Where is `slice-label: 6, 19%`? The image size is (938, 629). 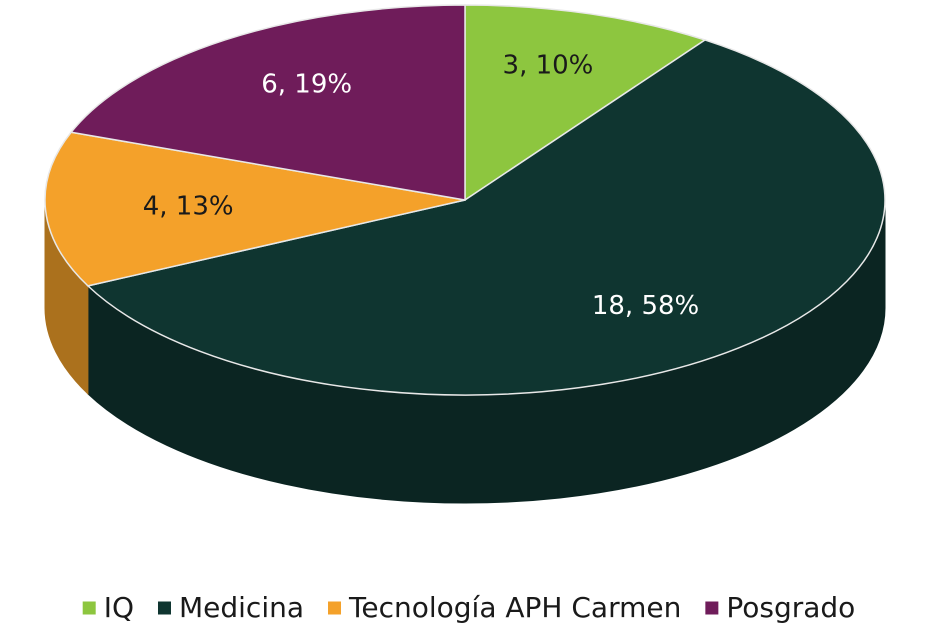 slice-label: 6, 19% is located at coordinates (306, 84).